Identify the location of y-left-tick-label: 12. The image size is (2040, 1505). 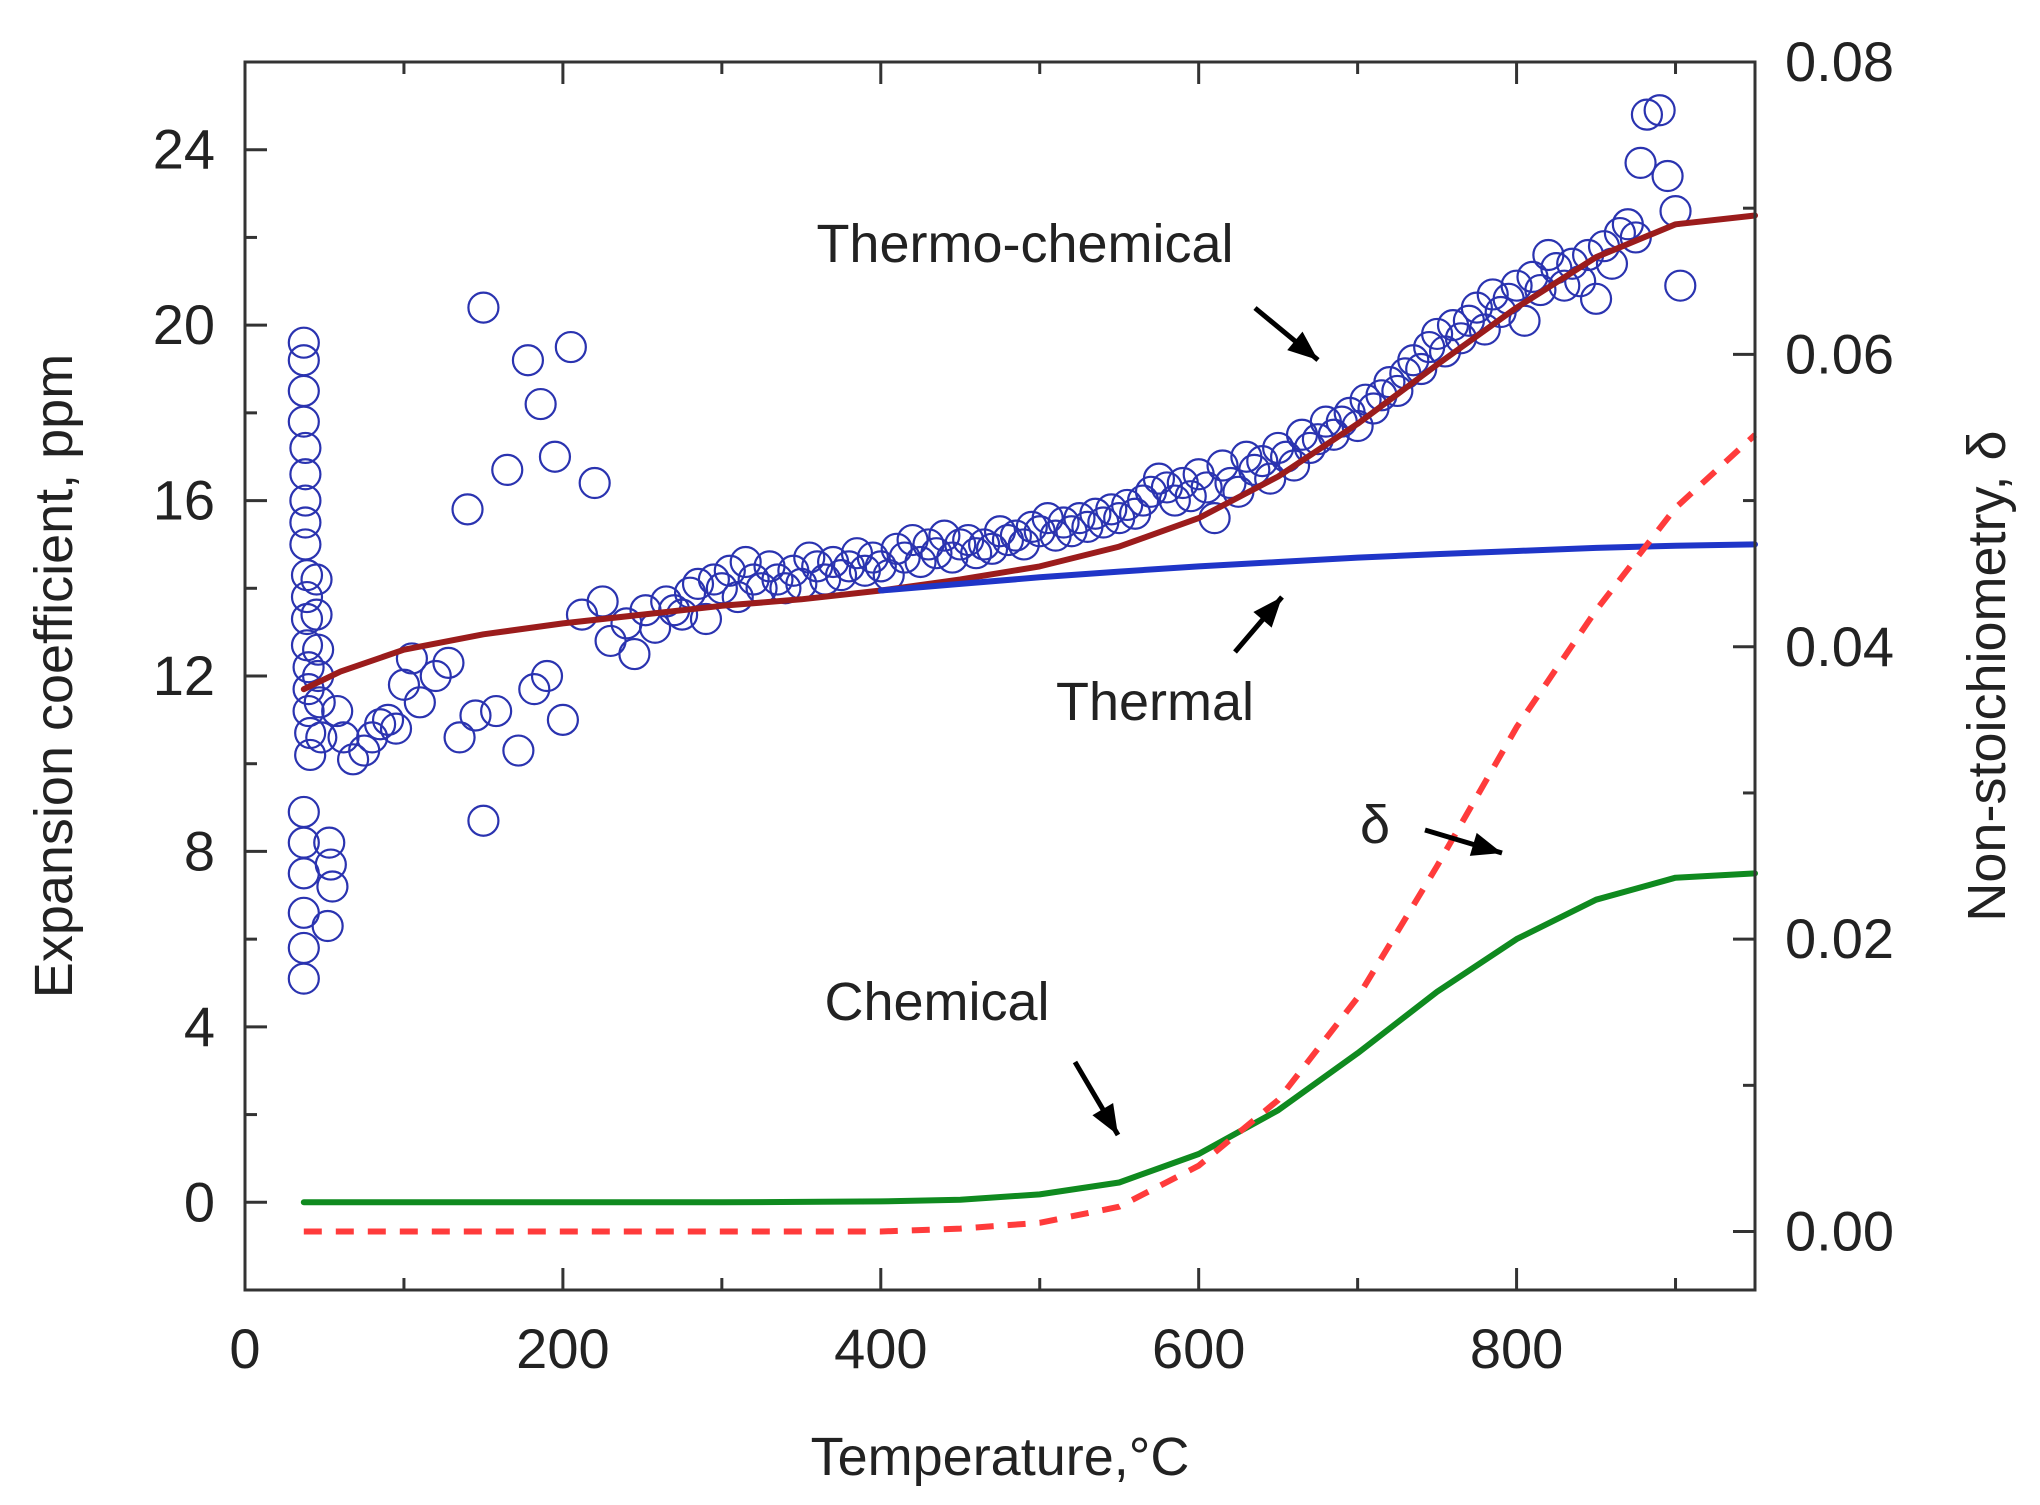
(184, 675).